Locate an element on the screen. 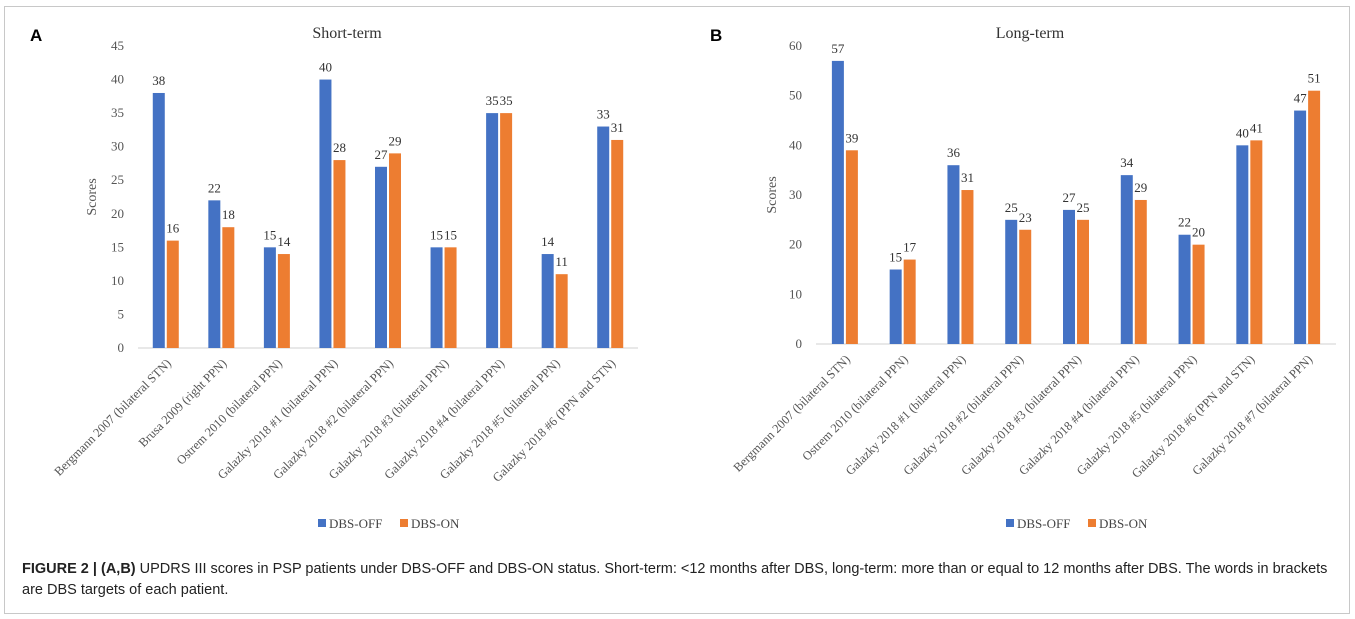  data-label-dbs-off: 35 is located at coordinates (492, 100).